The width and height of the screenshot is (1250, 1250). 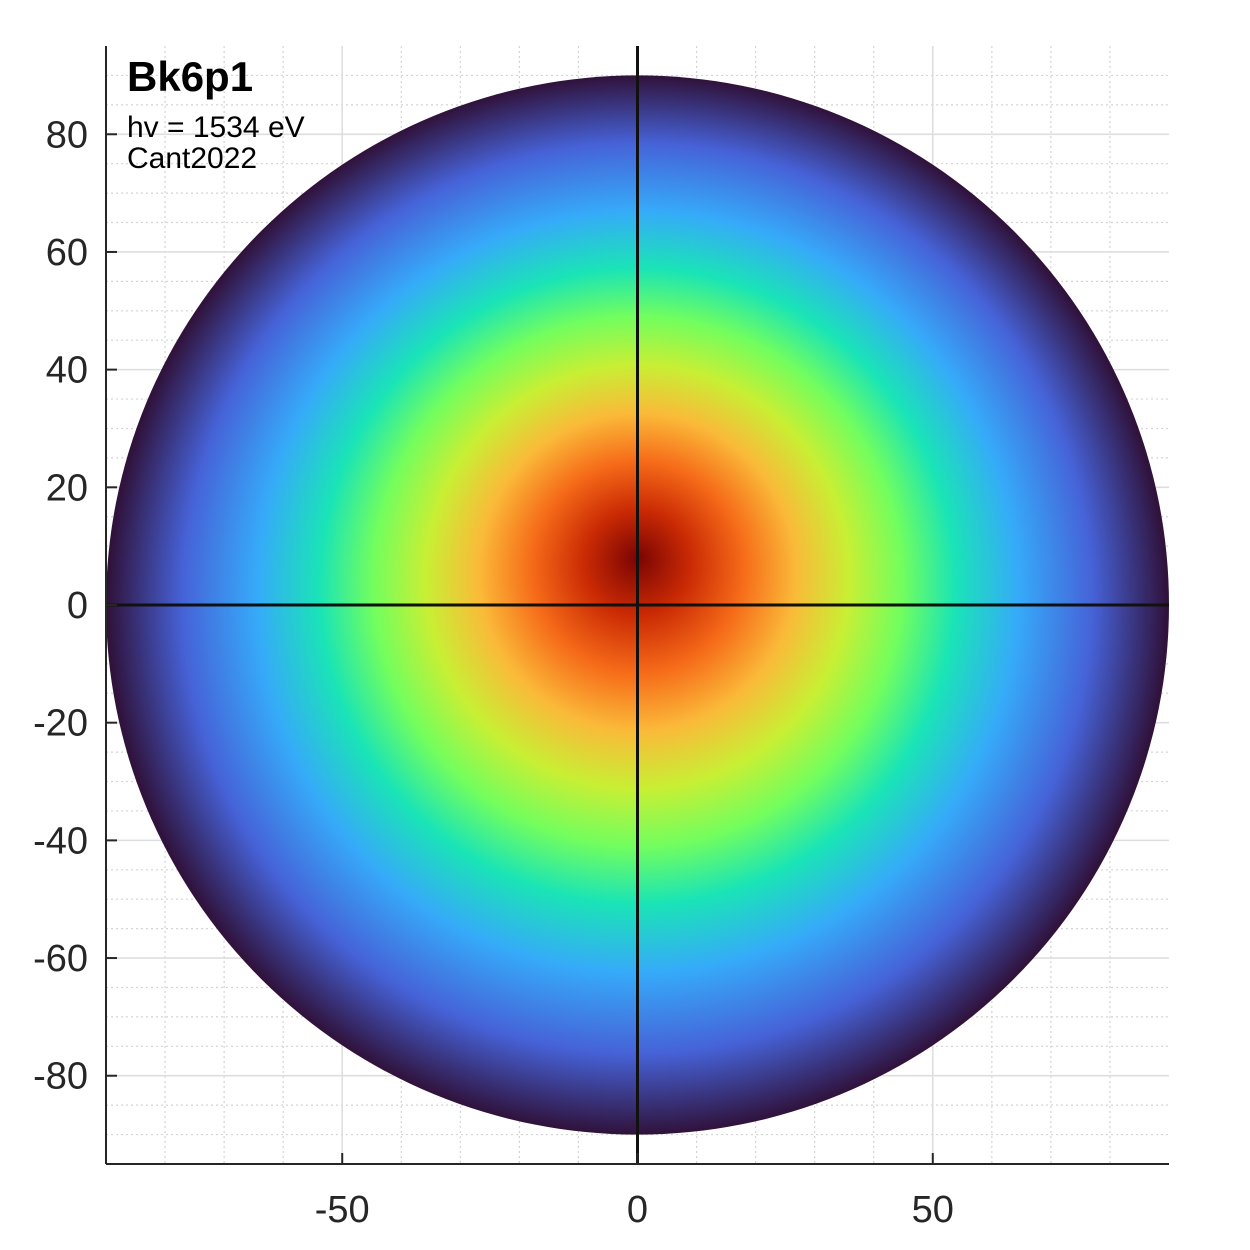 What do you see at coordinates (342, 1210) in the screenshot?
I see `x-tick-label: -50` at bounding box center [342, 1210].